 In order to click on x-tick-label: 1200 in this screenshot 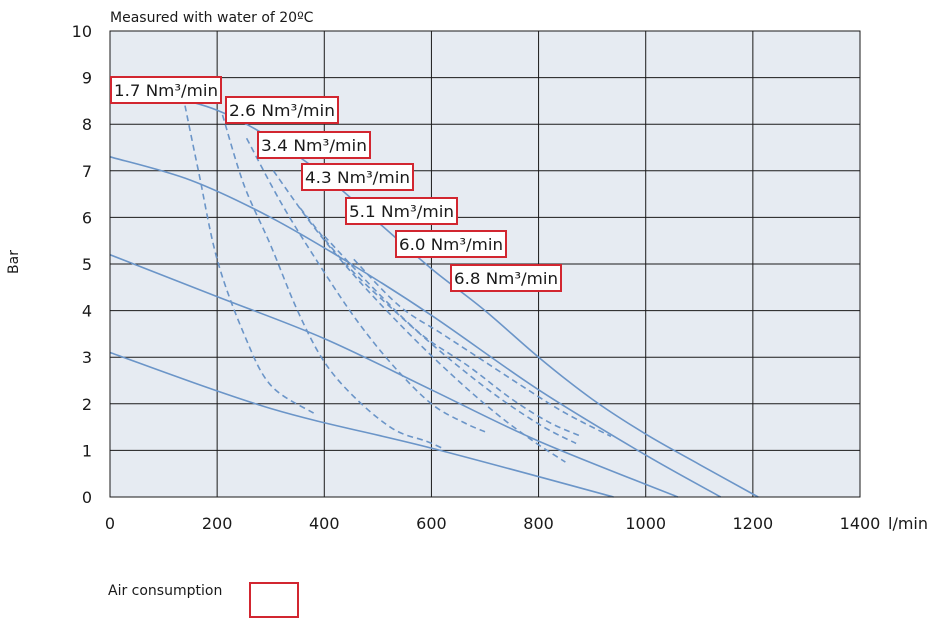, I will do `click(752, 523)`.